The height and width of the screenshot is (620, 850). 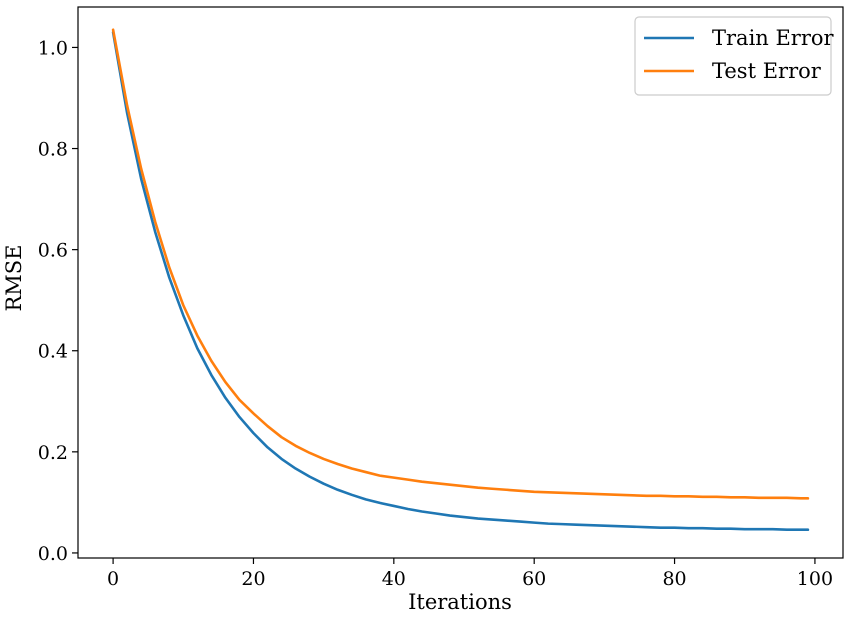 What do you see at coordinates (534, 579) in the screenshot?
I see `x-tick-label: 60` at bounding box center [534, 579].